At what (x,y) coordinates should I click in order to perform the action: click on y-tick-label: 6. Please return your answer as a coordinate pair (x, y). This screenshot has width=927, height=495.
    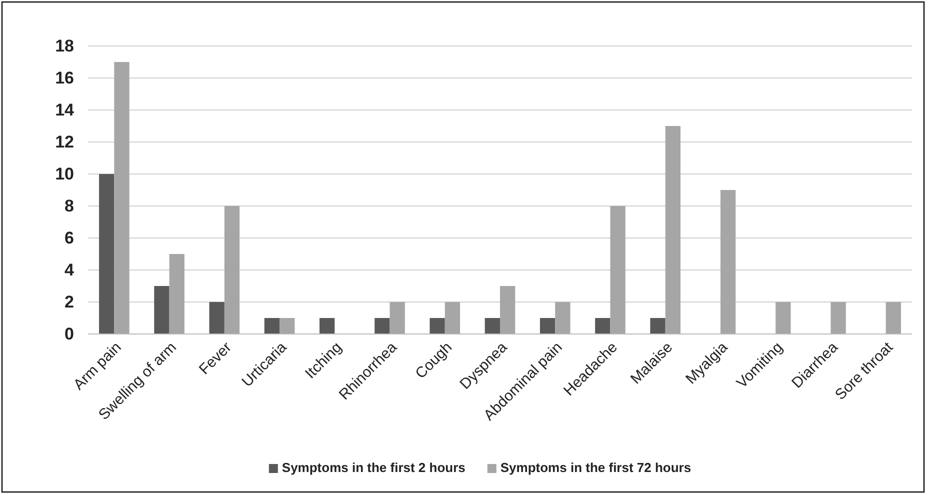
    Looking at the image, I should click on (69, 238).